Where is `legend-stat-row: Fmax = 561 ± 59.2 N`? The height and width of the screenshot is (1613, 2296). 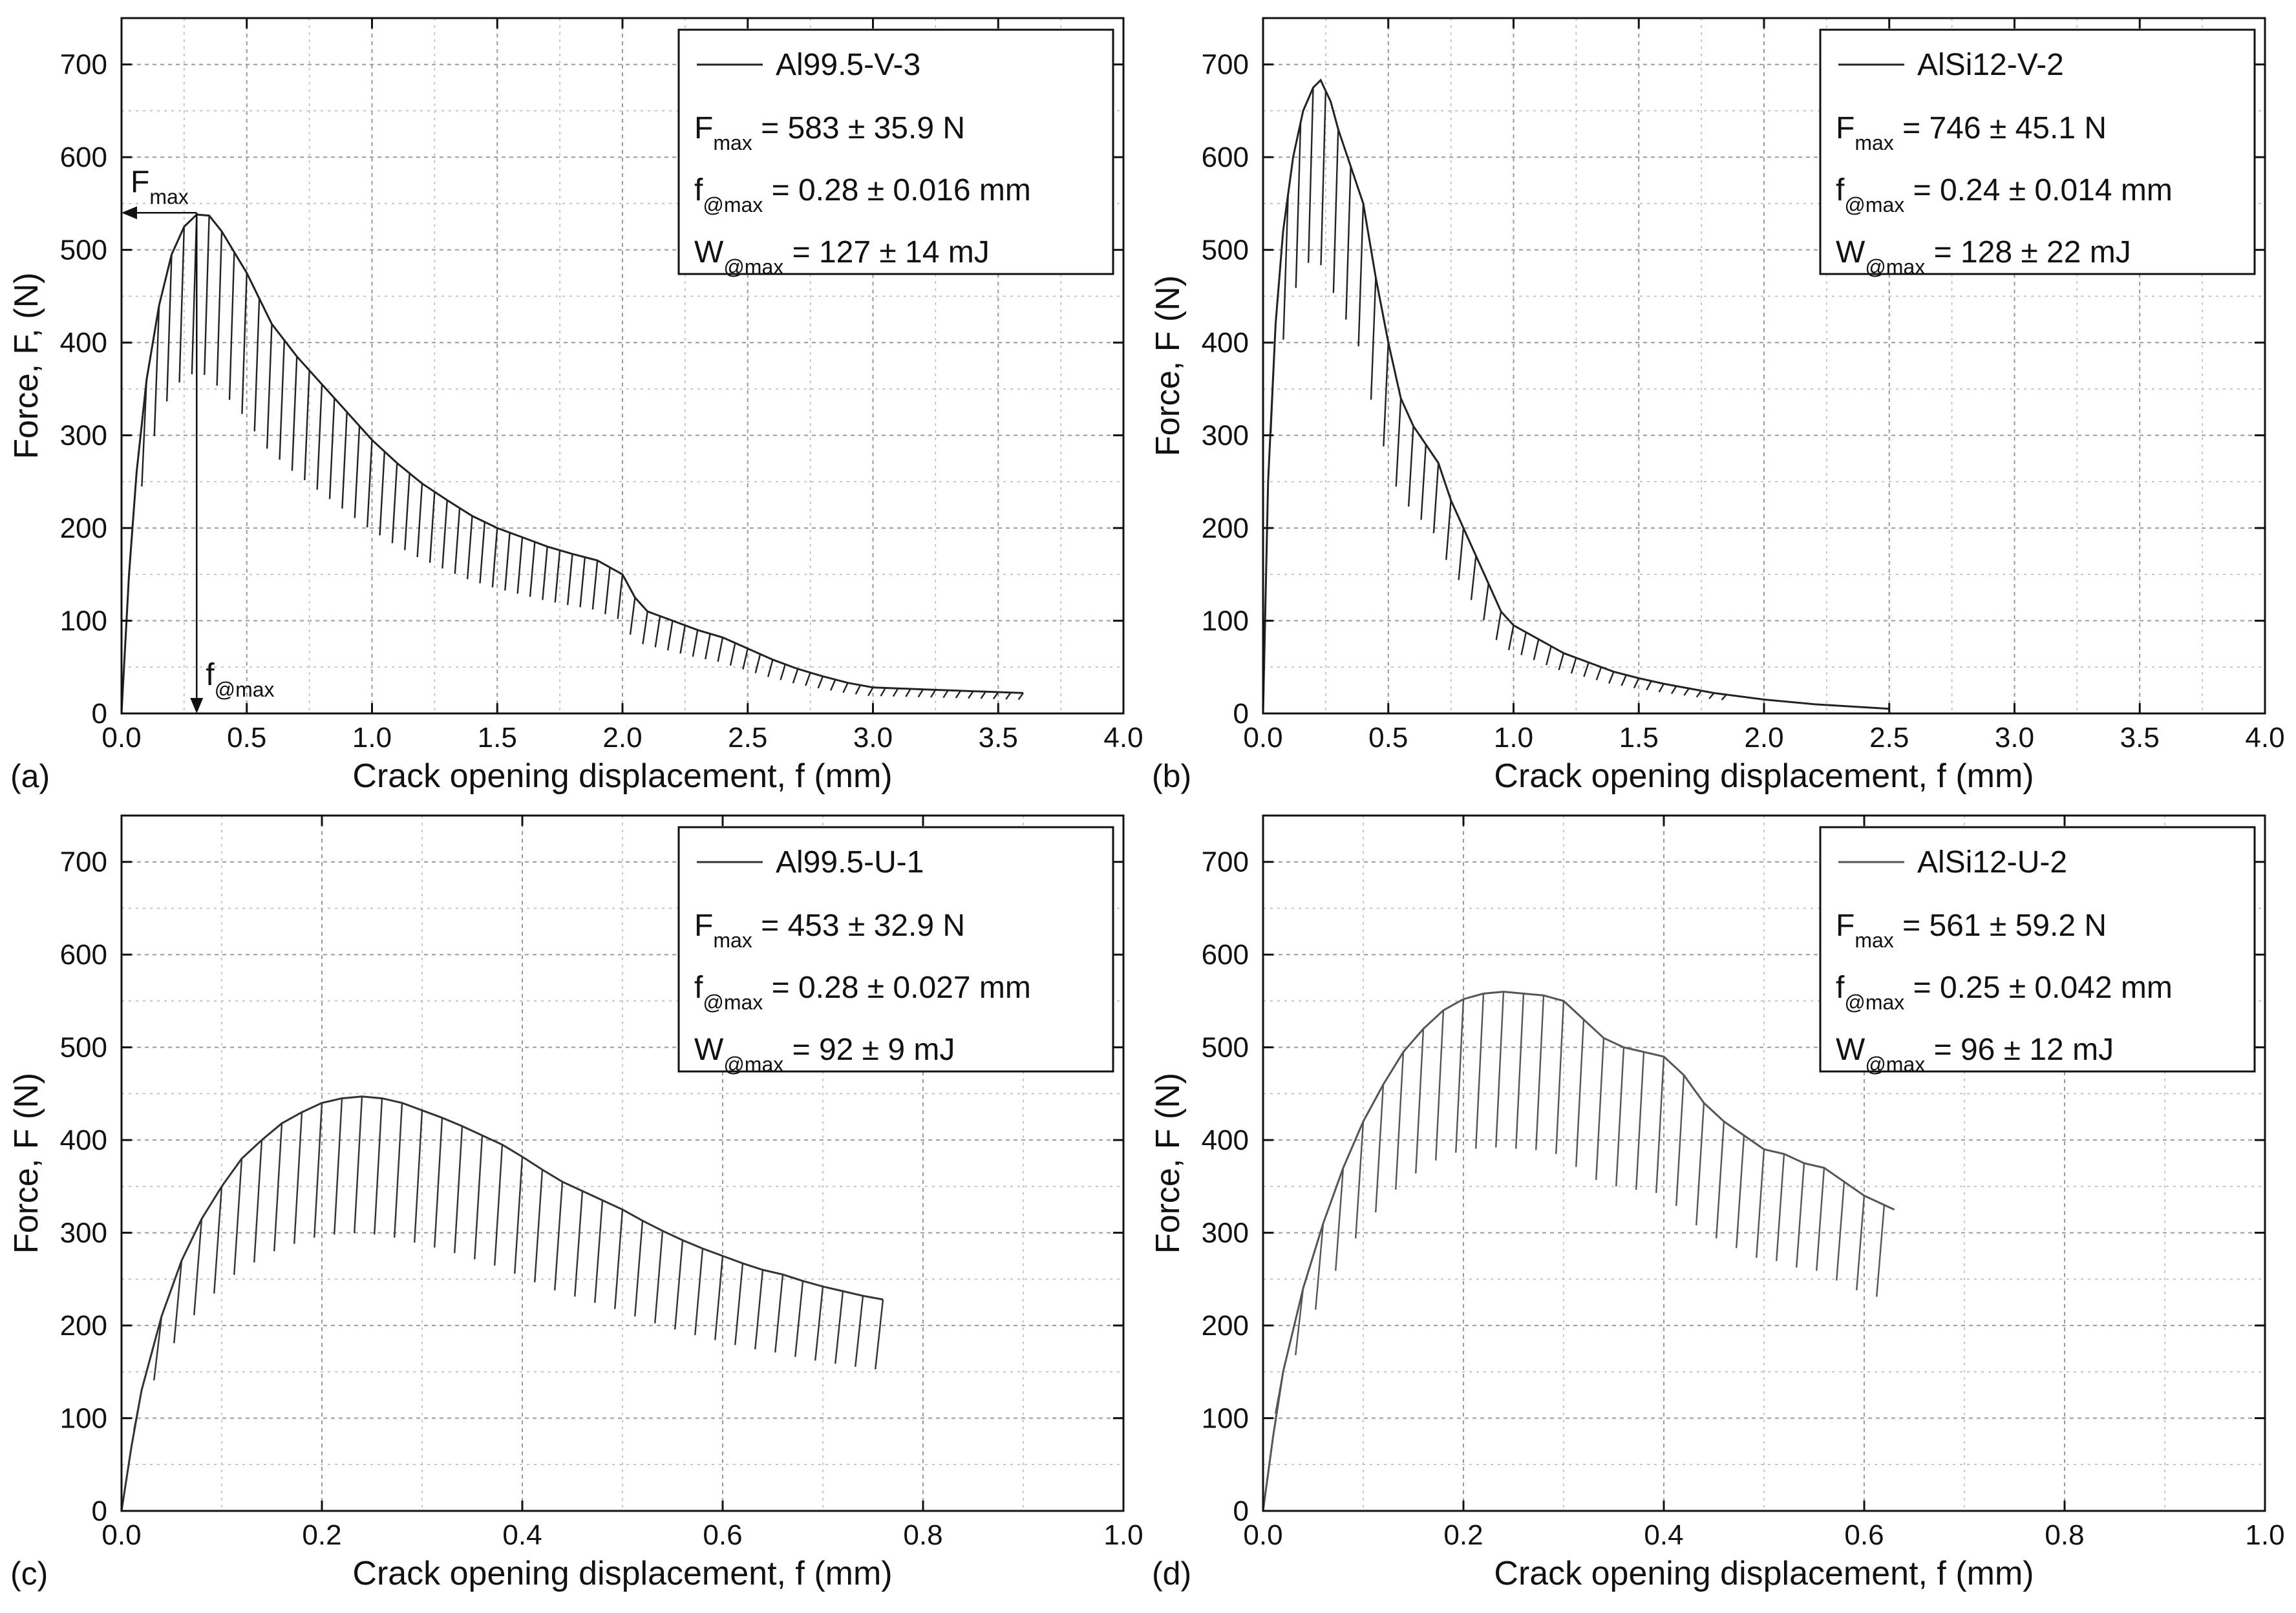
legend-stat-row: Fmax = 561 ± 59.2 N is located at coordinates (1971, 930).